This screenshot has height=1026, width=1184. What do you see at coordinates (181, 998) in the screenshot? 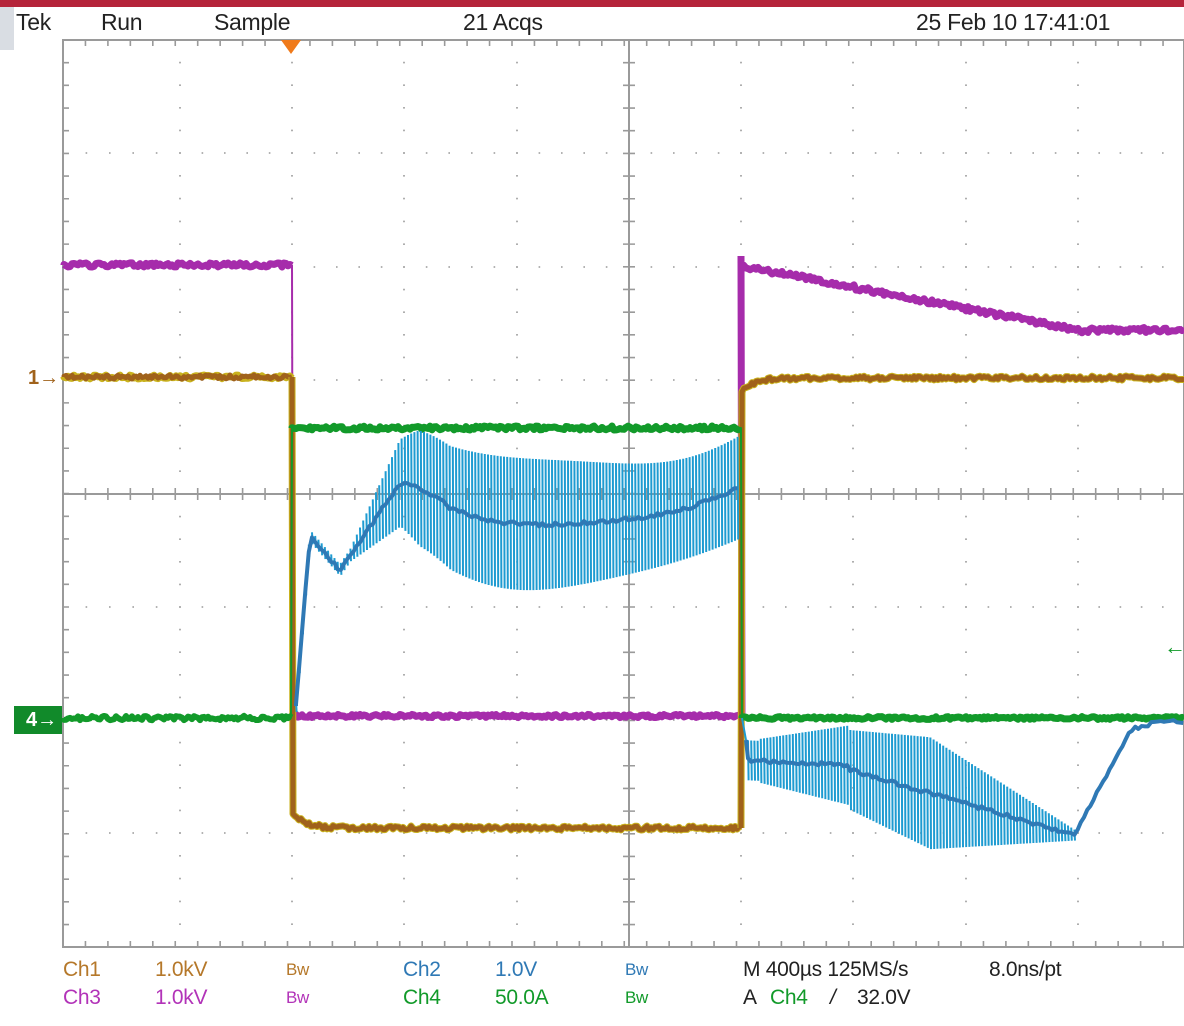
I see `ch3-scale: 1.0kV` at bounding box center [181, 998].